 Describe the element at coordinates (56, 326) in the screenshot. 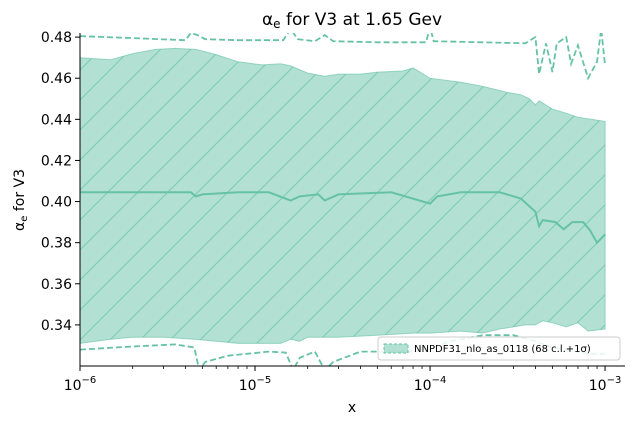

I see `y-tick-label: 0.34` at that location.